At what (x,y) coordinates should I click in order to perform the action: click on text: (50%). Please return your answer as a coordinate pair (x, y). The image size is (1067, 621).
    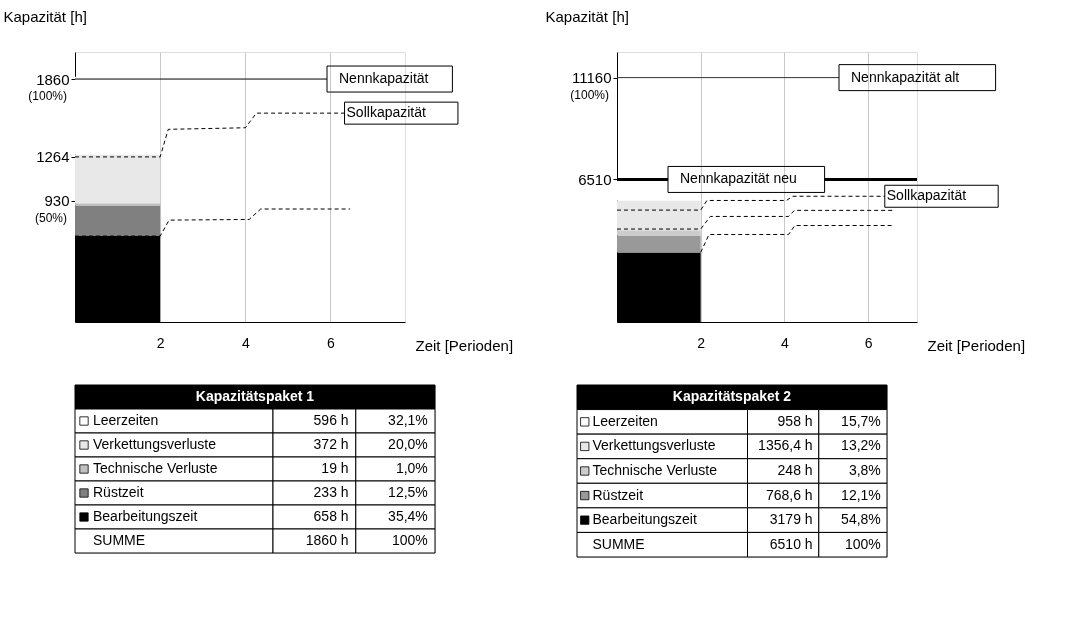
    Looking at the image, I should click on (50, 217).